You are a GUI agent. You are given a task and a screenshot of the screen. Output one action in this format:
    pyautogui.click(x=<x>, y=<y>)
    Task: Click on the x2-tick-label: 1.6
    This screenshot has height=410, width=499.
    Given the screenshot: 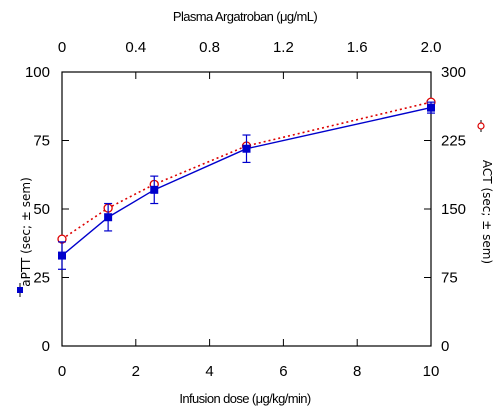 What is the action you would take?
    pyautogui.click(x=357, y=47)
    